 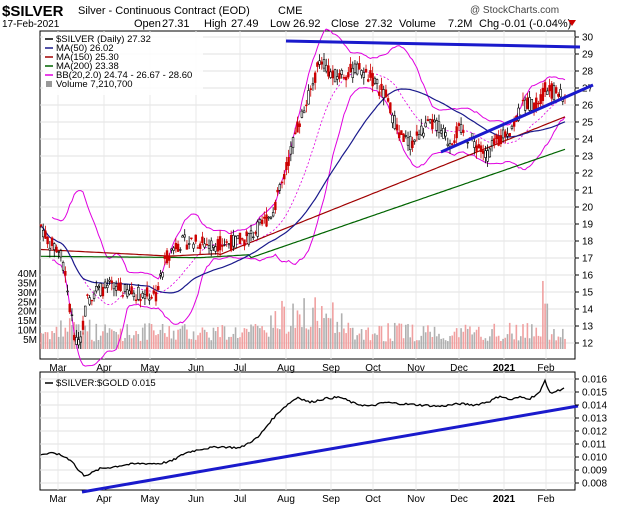 I want to click on ratio-tick-label: 0.013, so click(x=594, y=419).